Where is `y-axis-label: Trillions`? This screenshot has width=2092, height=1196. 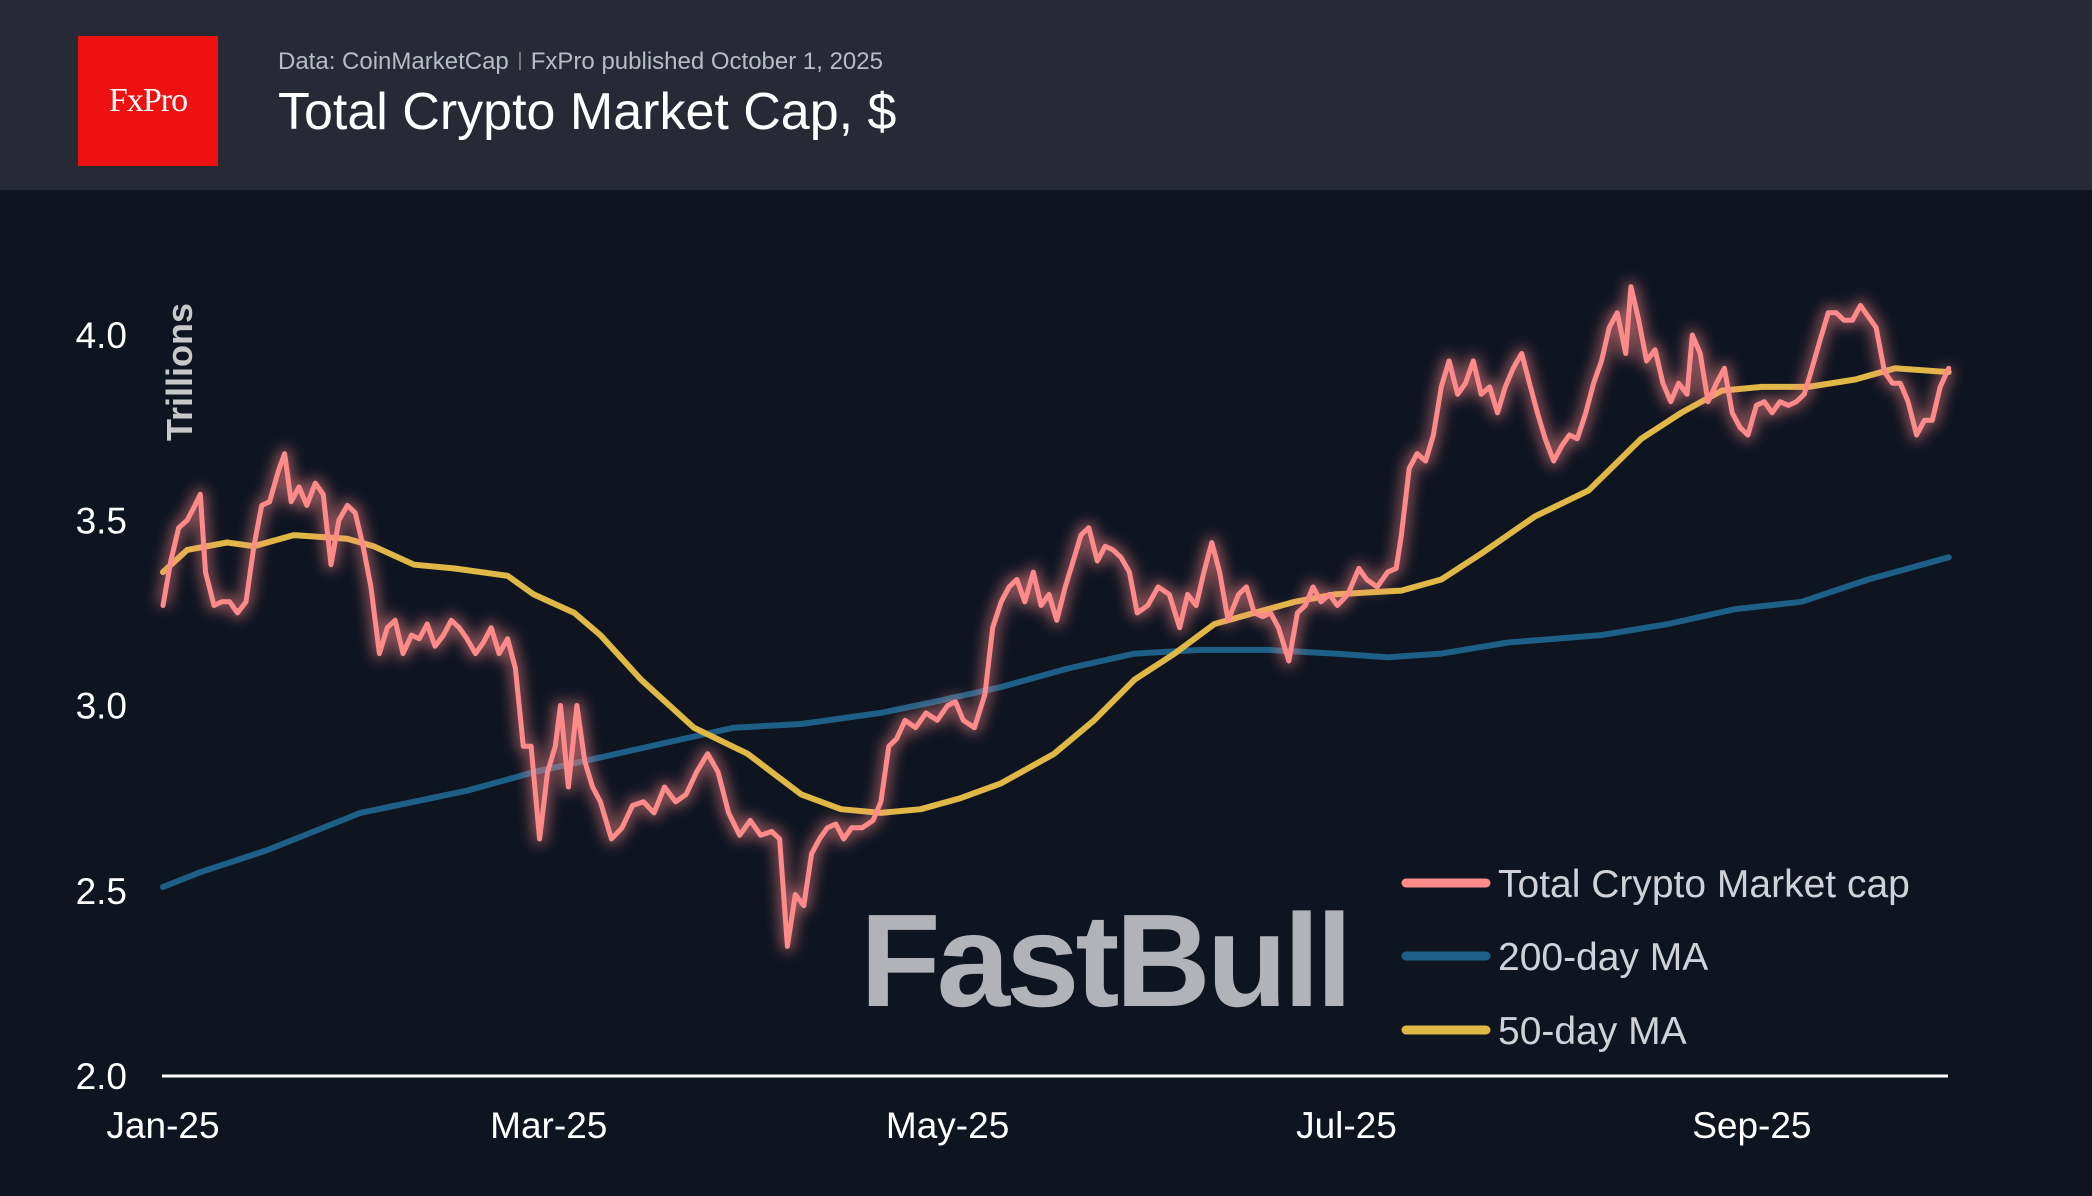 y-axis-label: Trillions is located at coordinates (179, 372).